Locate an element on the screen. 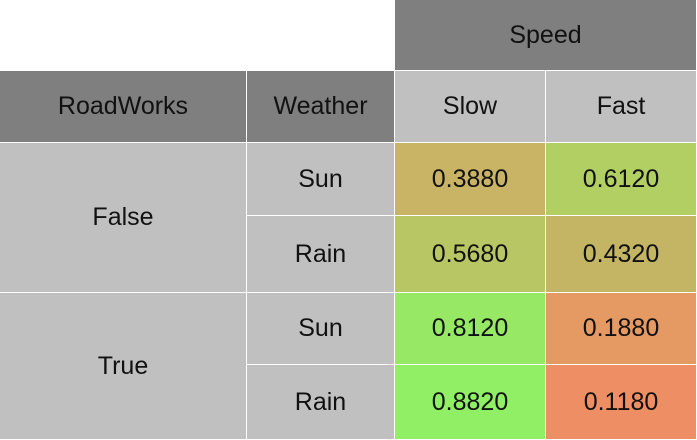 Image resolution: width=697 pixels, height=440 pixels. roadworks-column-header: RoadWorks is located at coordinates (123, 107).